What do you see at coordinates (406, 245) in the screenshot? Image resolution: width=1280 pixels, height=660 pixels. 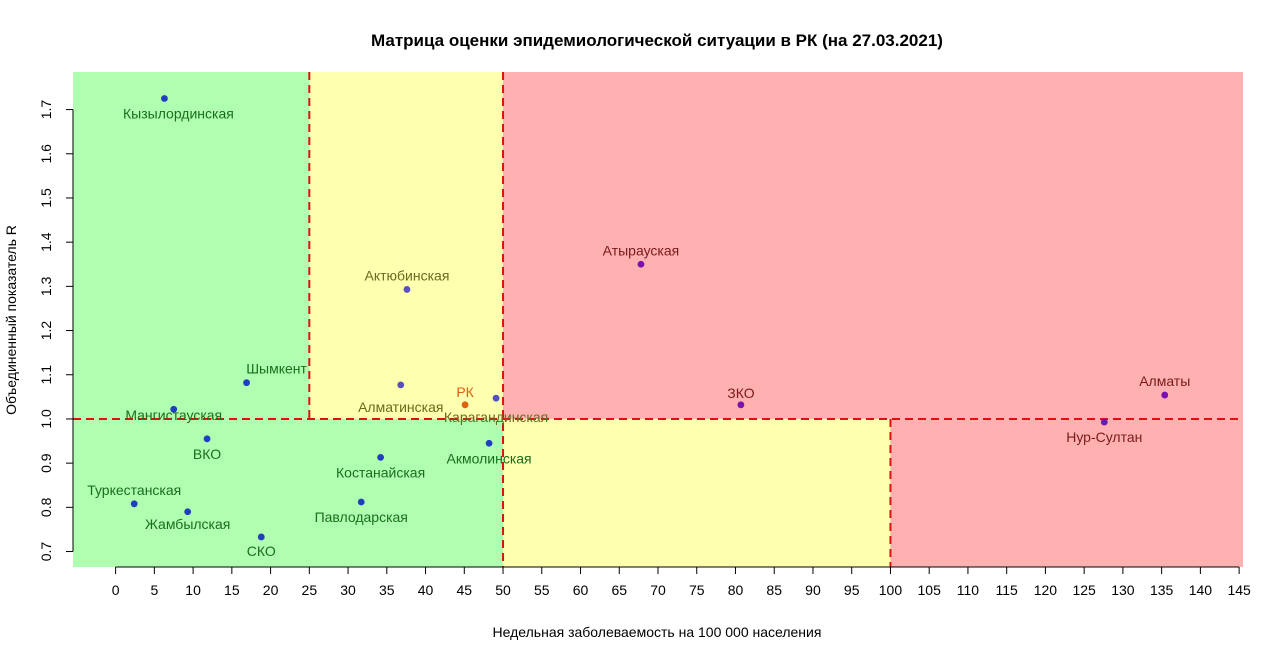 I see `zone-yellow-top` at bounding box center [406, 245].